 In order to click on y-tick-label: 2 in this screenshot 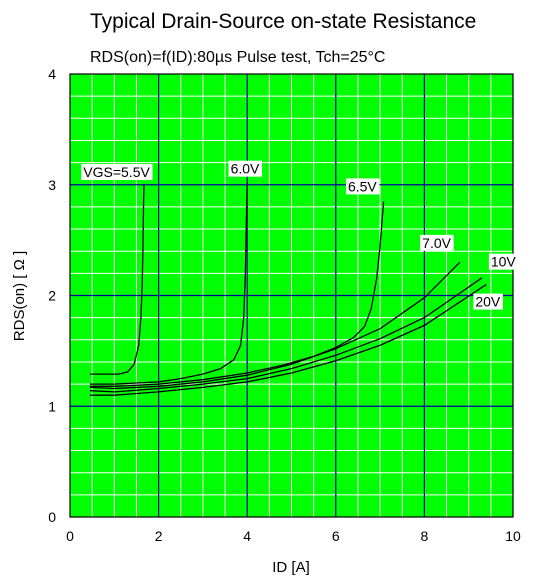, I will do `click(52, 296)`.